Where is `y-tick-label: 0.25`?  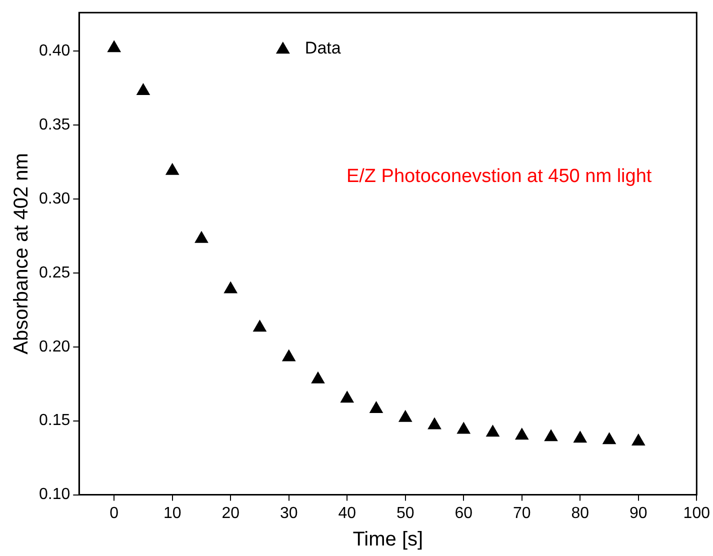 y-tick-label: 0.25 is located at coordinates (54, 273).